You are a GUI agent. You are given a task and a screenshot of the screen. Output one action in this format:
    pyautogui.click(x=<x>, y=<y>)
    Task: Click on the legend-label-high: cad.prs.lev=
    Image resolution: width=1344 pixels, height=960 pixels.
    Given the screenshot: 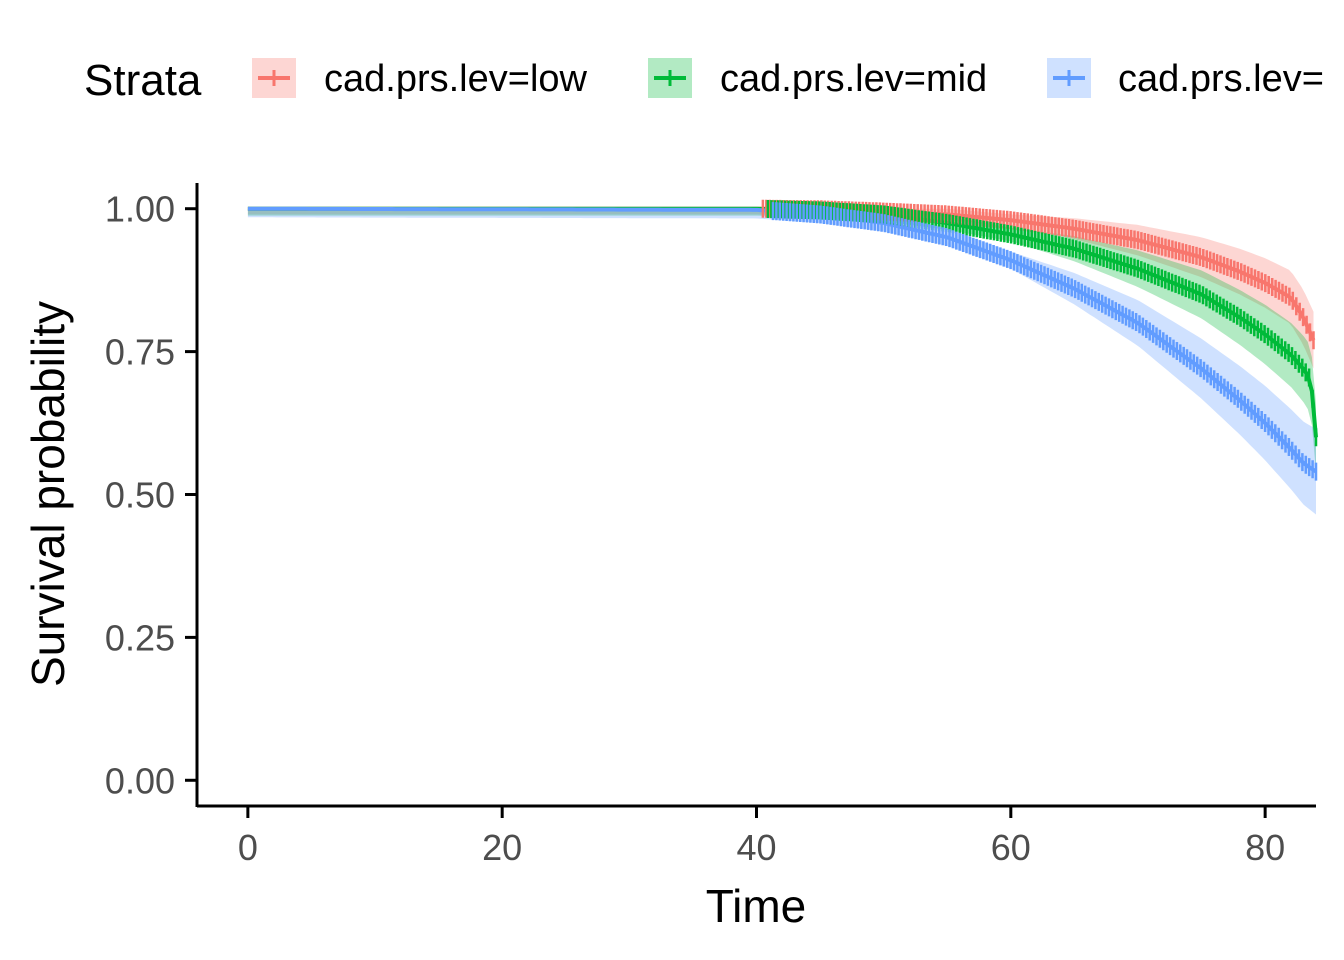 What is the action you would take?
    pyautogui.click(x=1221, y=79)
    